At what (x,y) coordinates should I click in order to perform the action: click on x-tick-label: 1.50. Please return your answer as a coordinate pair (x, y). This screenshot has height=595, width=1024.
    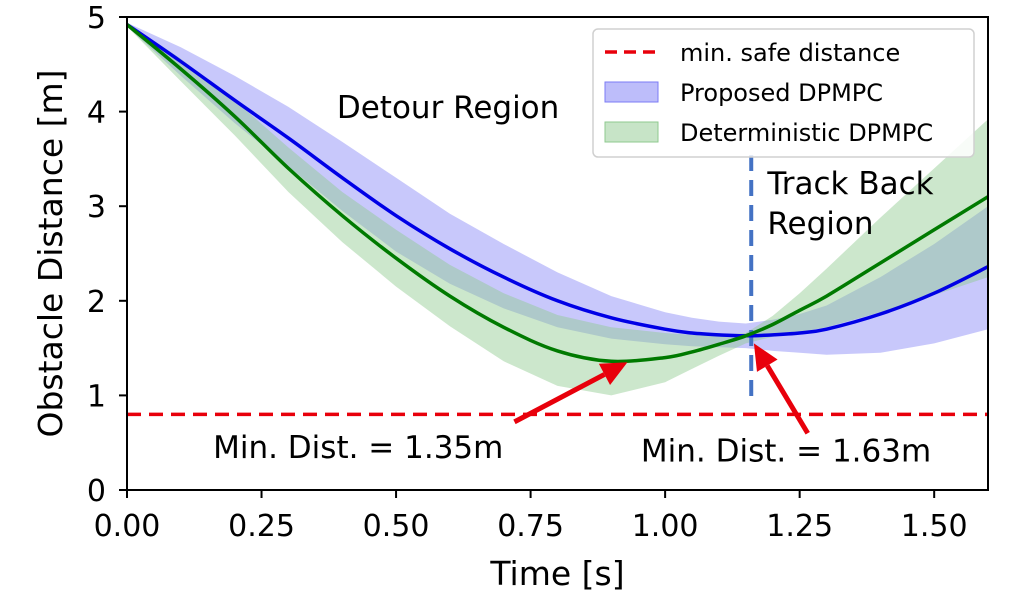
    Looking at the image, I should click on (934, 526).